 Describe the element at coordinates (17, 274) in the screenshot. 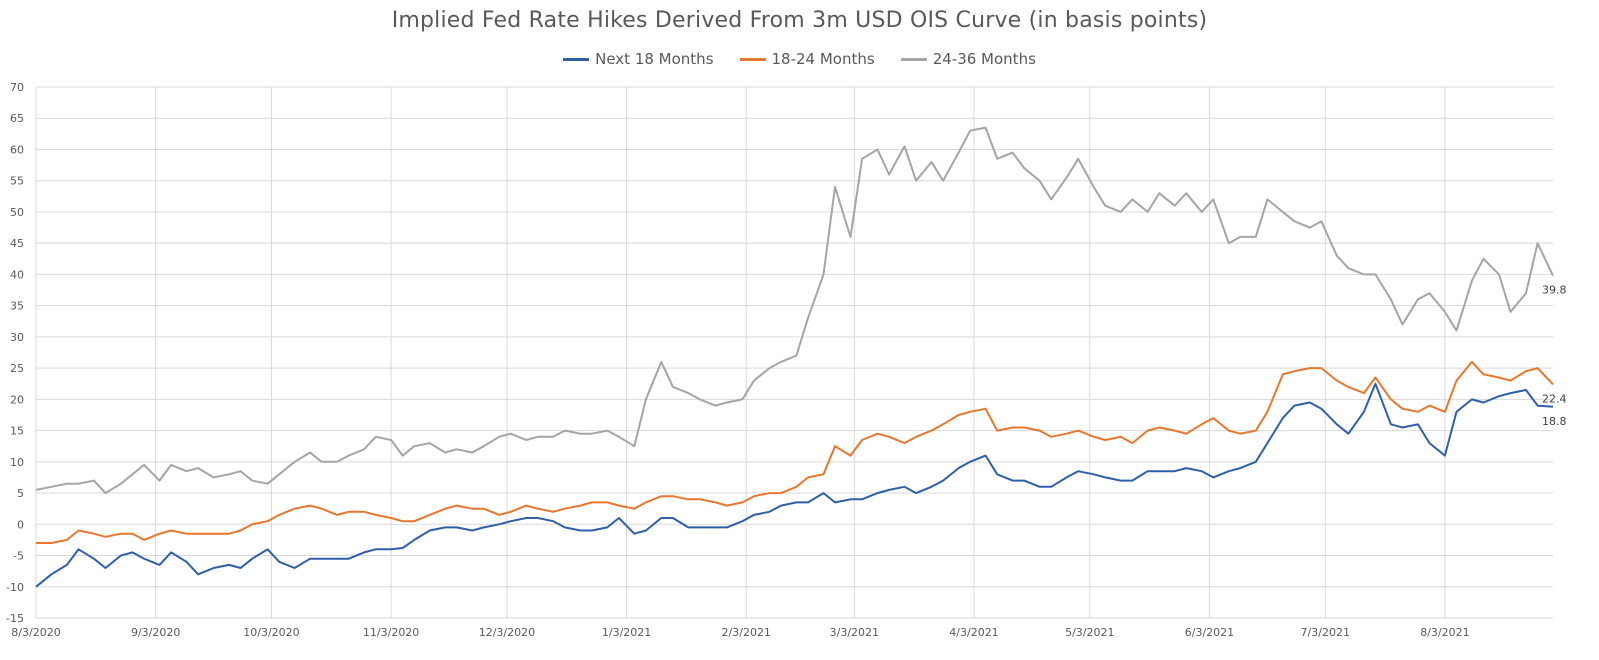

I see `y-tick-label: 40` at that location.